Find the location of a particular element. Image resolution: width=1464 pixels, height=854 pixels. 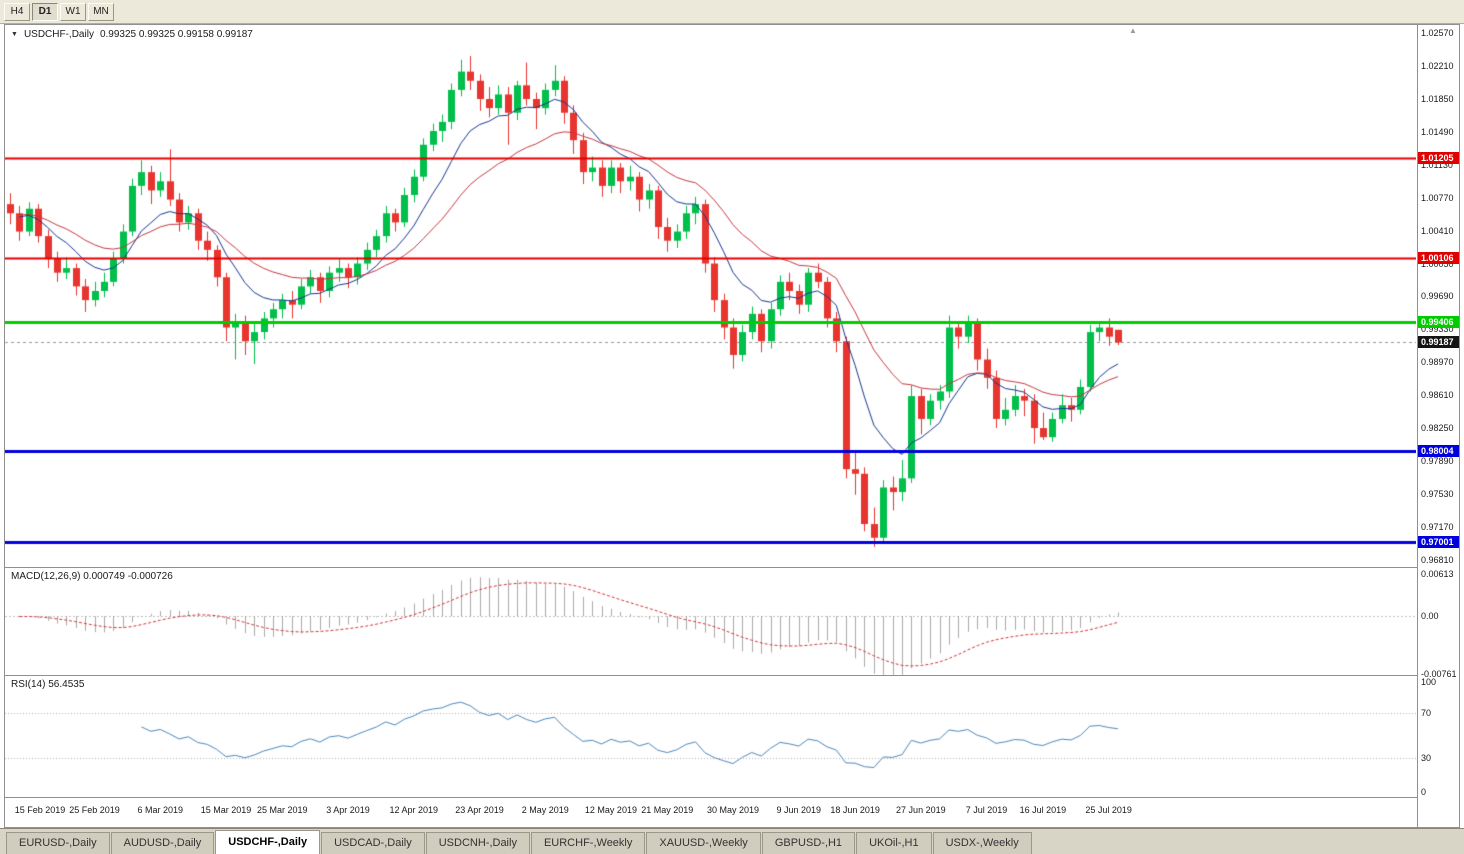

timeframe-button-h4: H4 is located at coordinates (17, 11).